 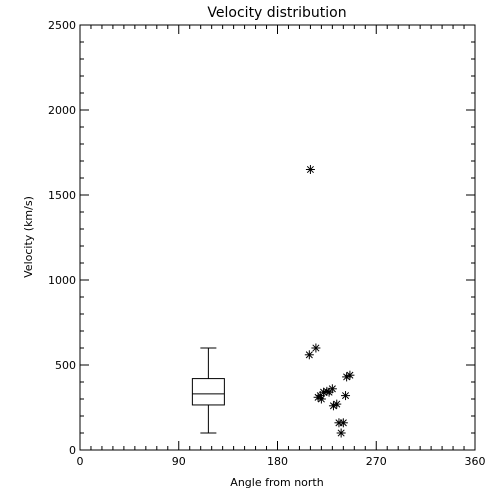 I want to click on box-iqr, so click(x=208, y=392).